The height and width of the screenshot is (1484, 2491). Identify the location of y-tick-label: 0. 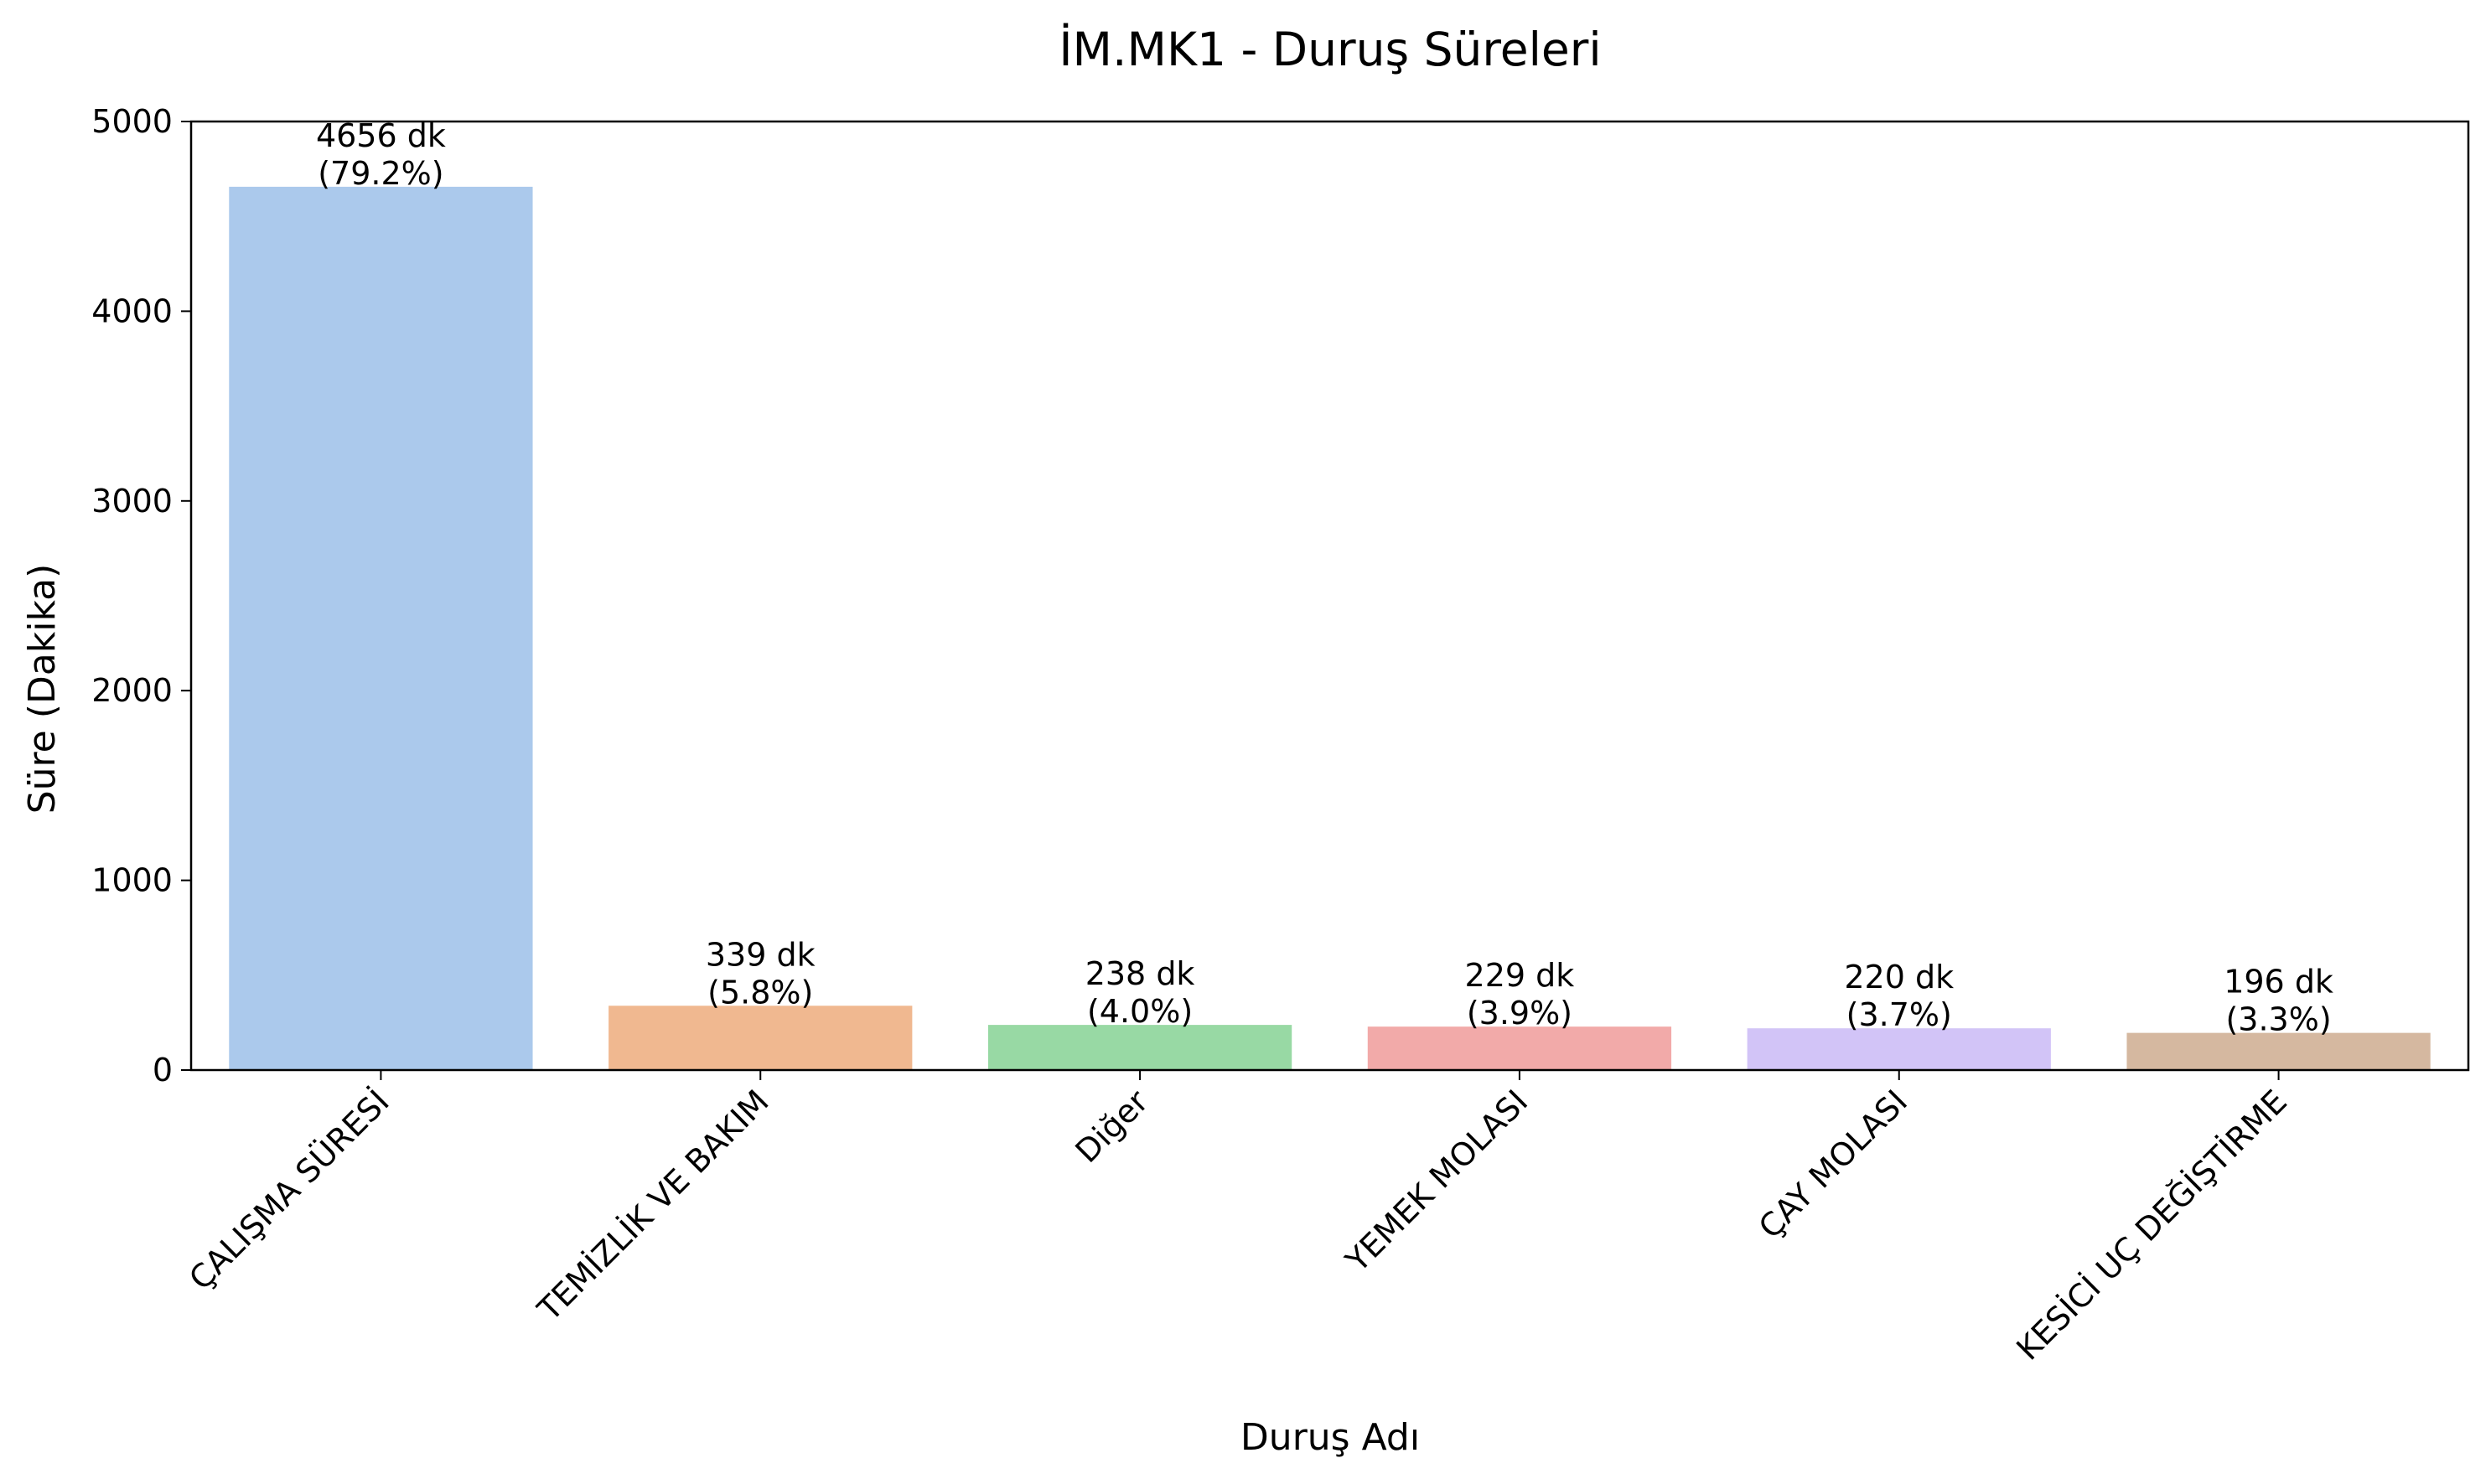
(163, 1070).